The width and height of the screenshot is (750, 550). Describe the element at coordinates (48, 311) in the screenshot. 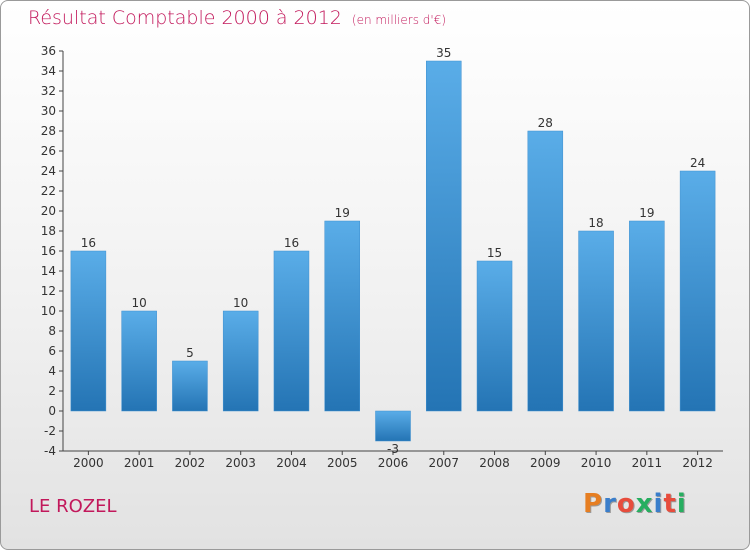

I see `y-tick-label: 10` at that location.